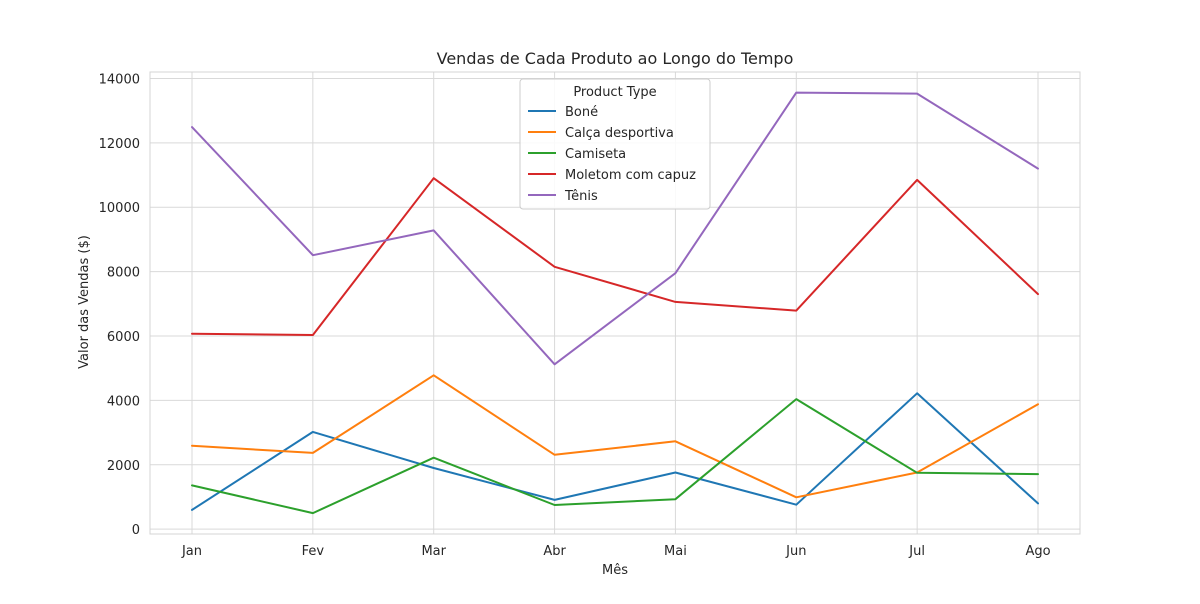  What do you see at coordinates (675, 551) in the screenshot?
I see `x-tick-label: Mai` at bounding box center [675, 551].